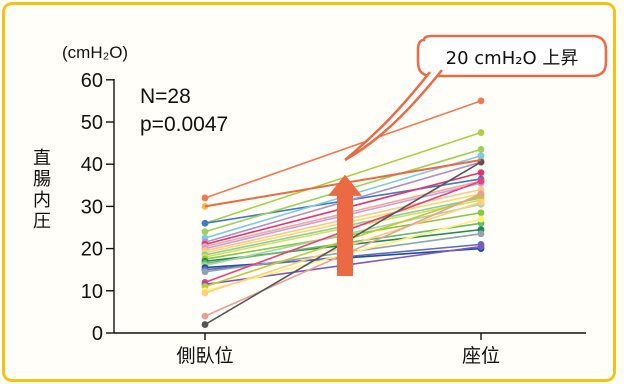 Image resolution: width=624 pixels, height=384 pixels. Describe the element at coordinates (42, 179) in the screenshot. I see `y-label-char: 腸` at that location.